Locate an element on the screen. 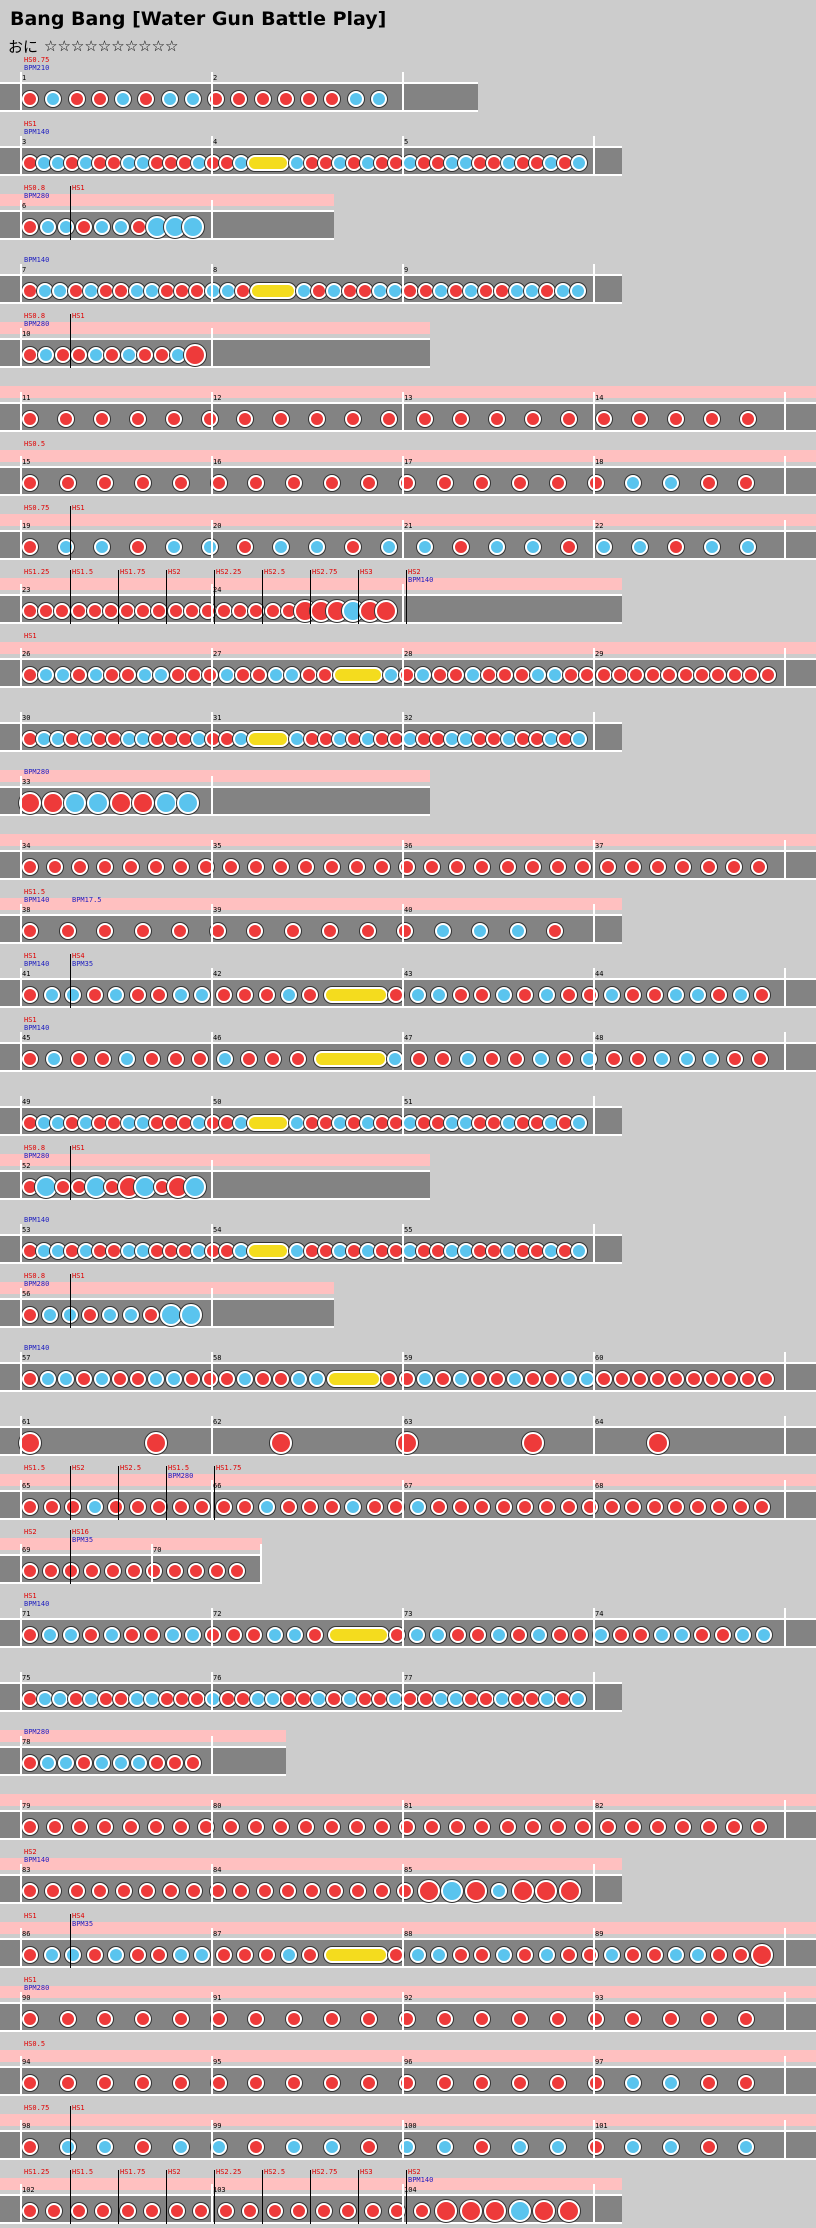  ka-big-note is located at coordinates (194, 1187).